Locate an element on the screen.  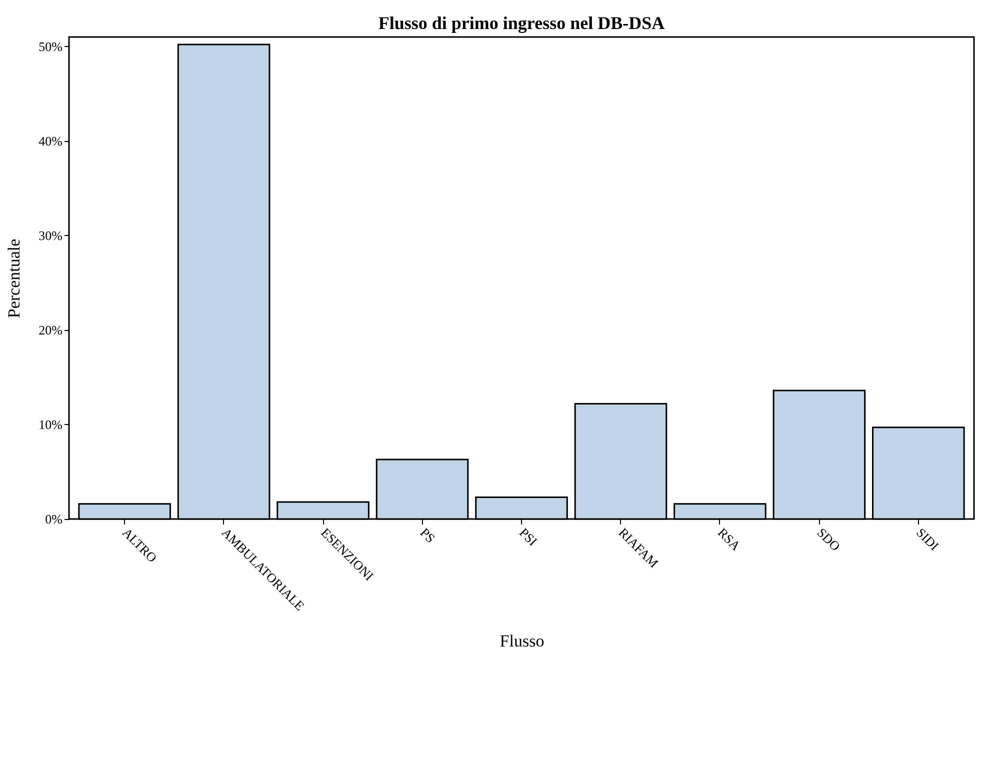
y-tick-label: 50% is located at coordinates (50, 46).